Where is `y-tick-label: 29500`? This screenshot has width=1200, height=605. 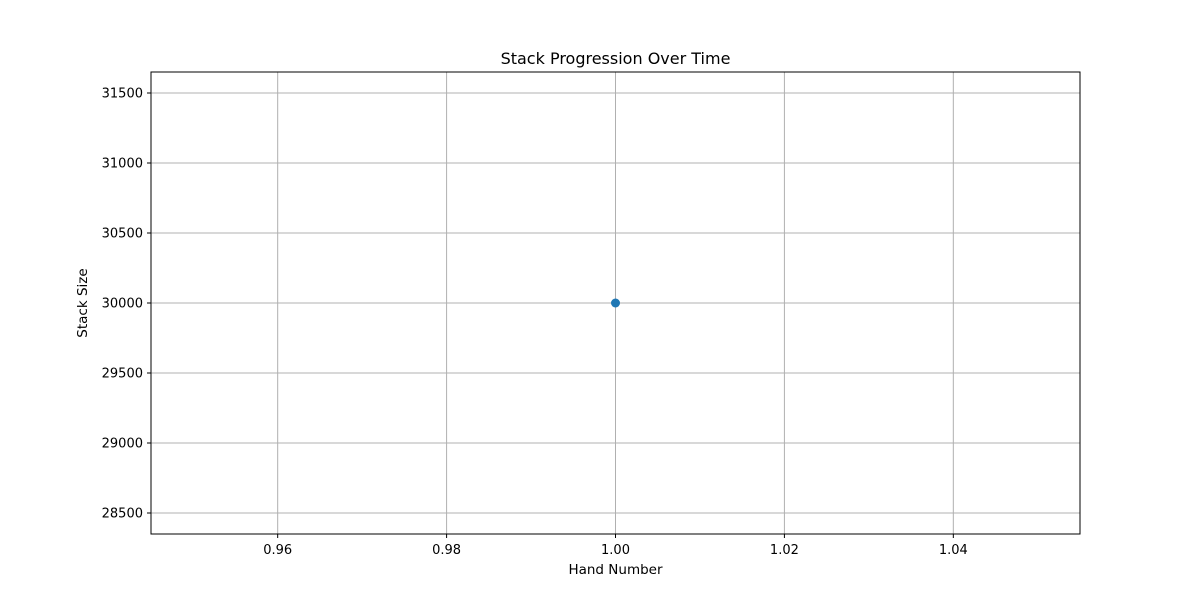 y-tick-label: 29500 is located at coordinates (122, 374).